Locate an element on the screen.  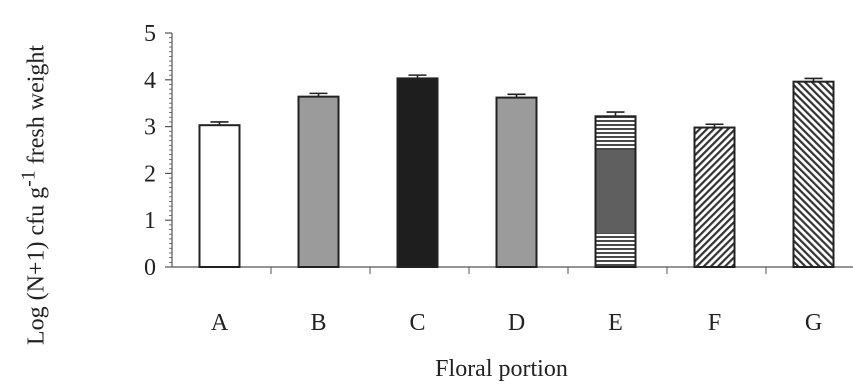
x-tick-label-D: D is located at coordinates (516, 323).